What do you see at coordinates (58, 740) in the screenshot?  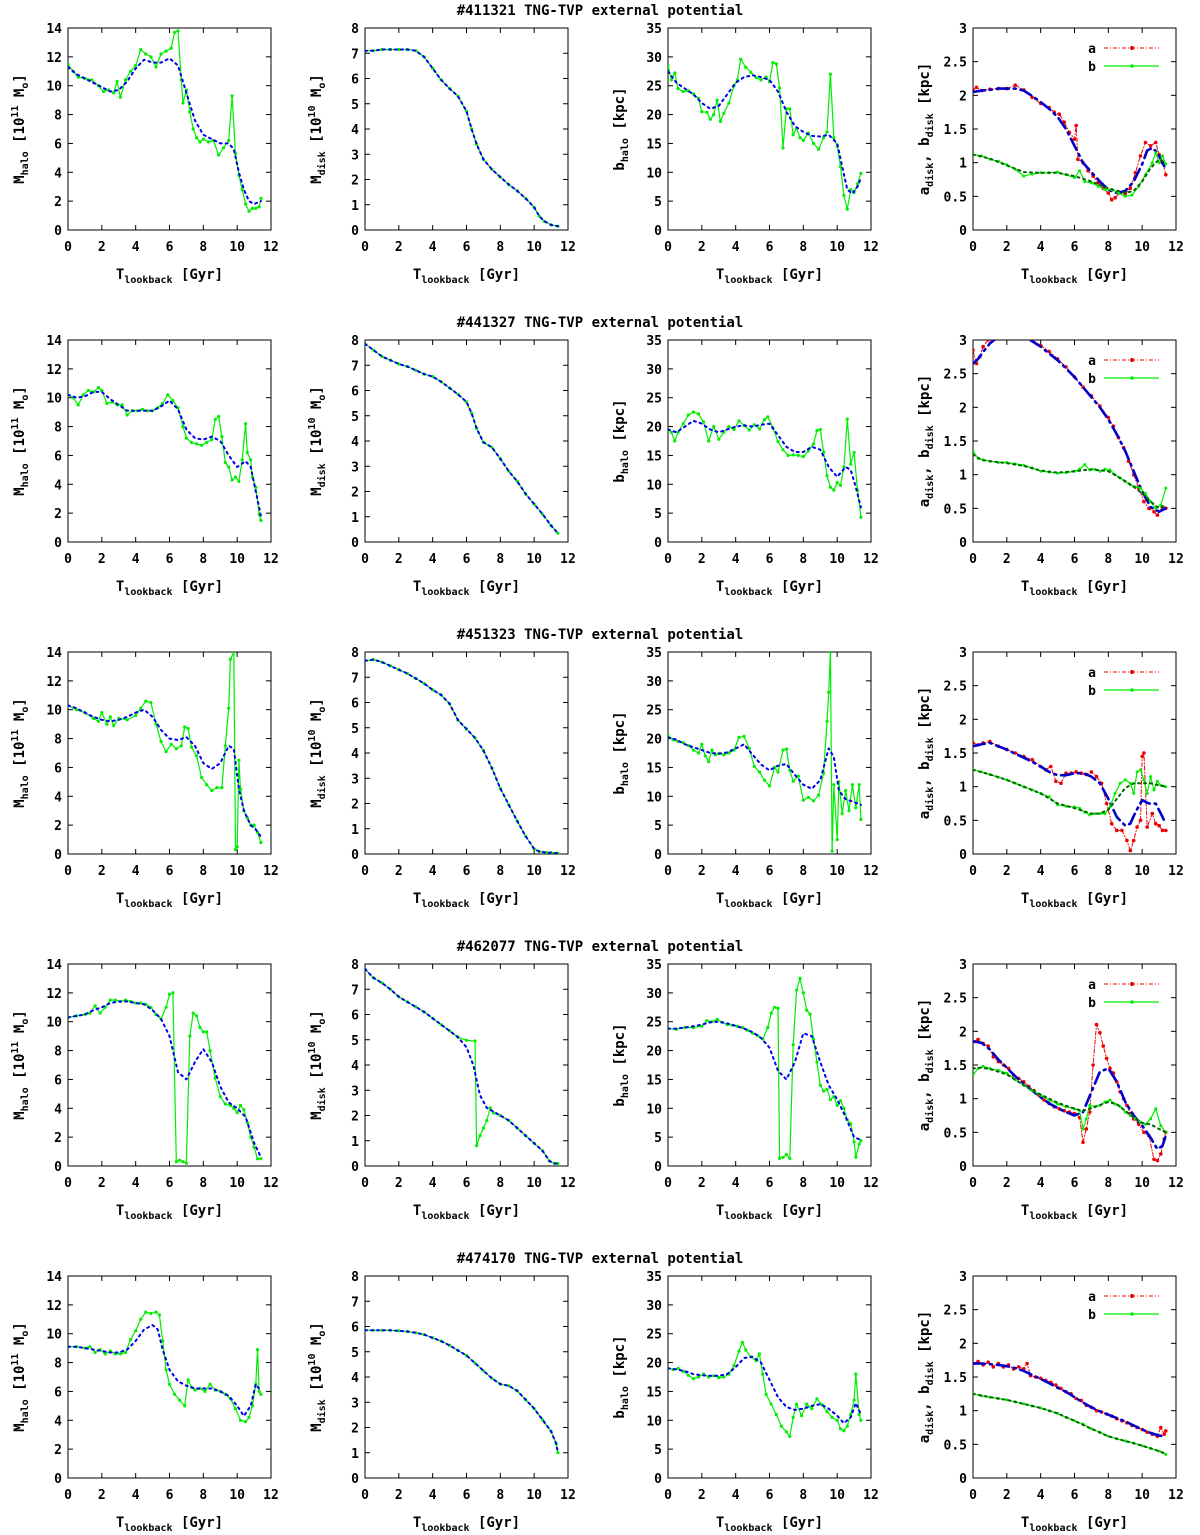 I see `y-tick-label: 8` at bounding box center [58, 740].